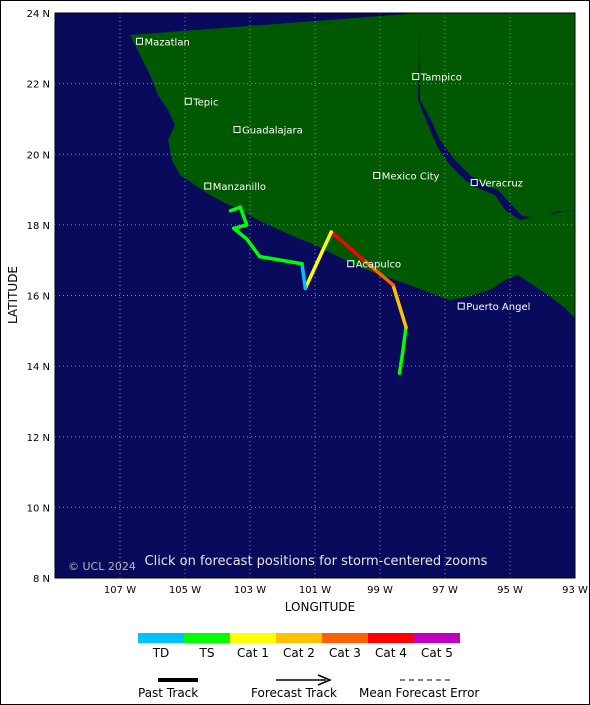 The height and width of the screenshot is (705, 590). What do you see at coordinates (205, 102) in the screenshot?
I see `city-label: Tepic` at bounding box center [205, 102].